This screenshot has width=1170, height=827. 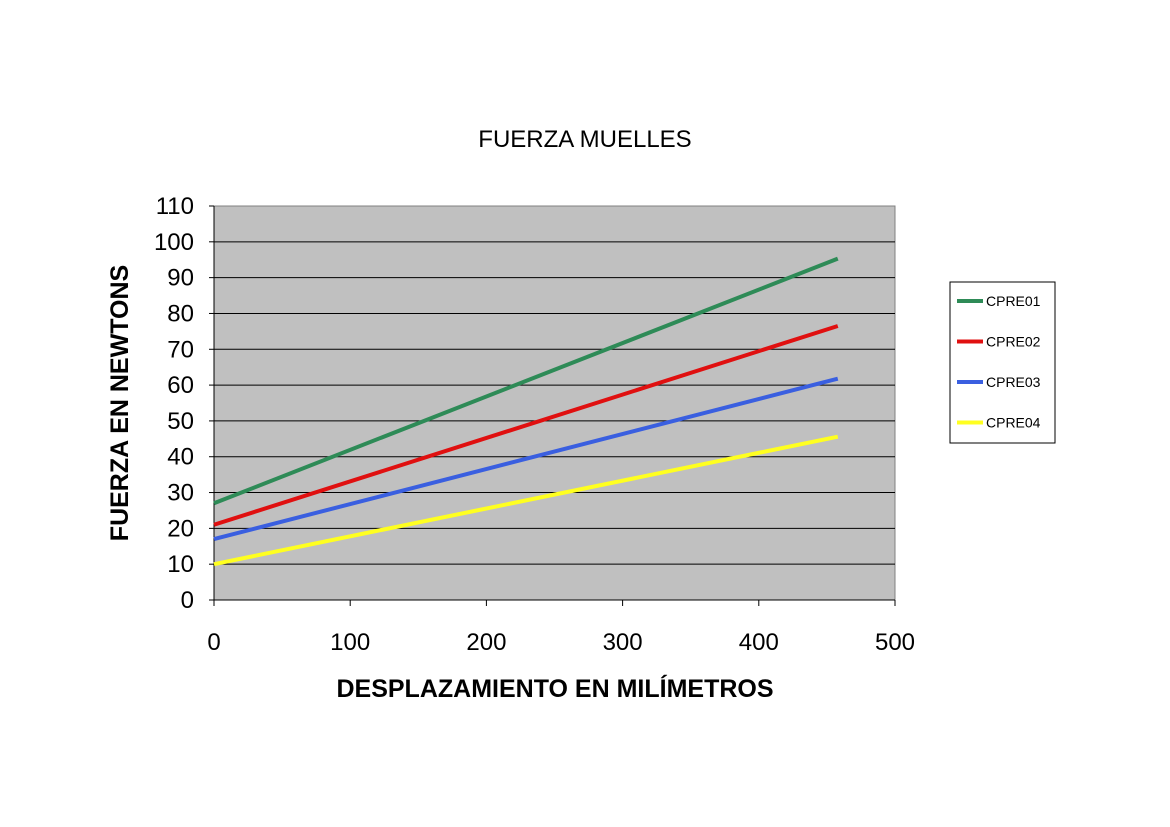 What do you see at coordinates (1013, 301) in the screenshot?
I see `legend-label: CPRE01` at bounding box center [1013, 301].